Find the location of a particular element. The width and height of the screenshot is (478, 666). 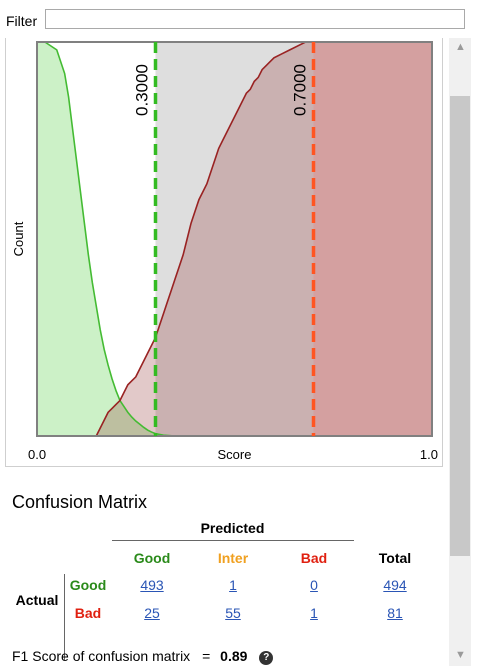

filter-label: Filter is located at coordinates (22, 21).